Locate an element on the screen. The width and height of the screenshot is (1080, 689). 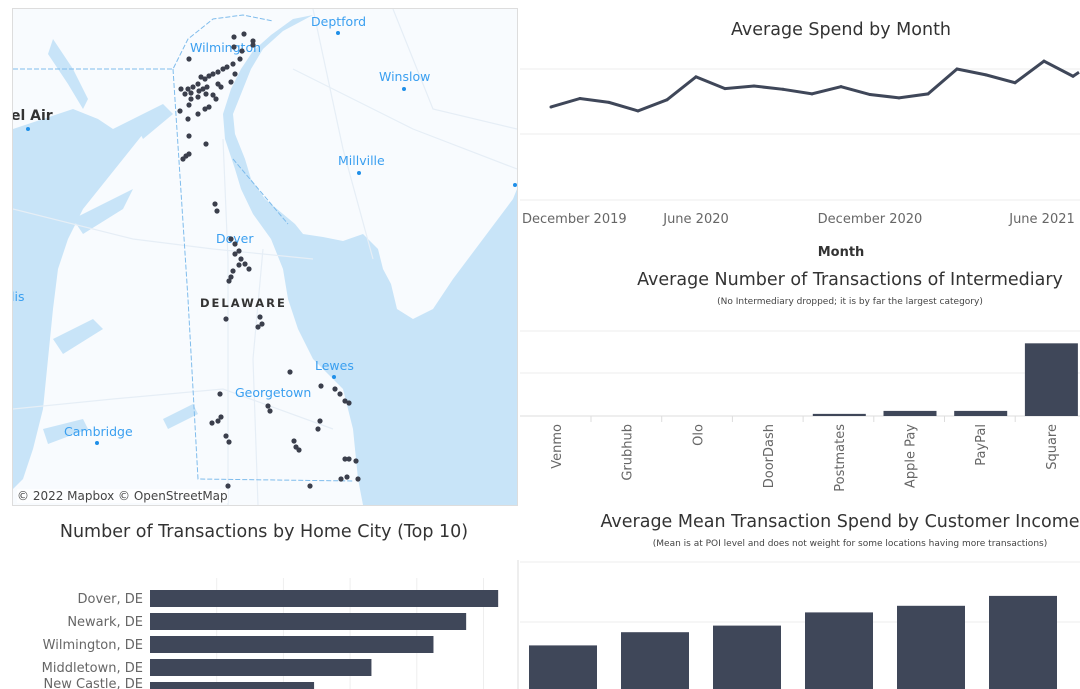
bar-postmates is located at coordinates (839, 414).